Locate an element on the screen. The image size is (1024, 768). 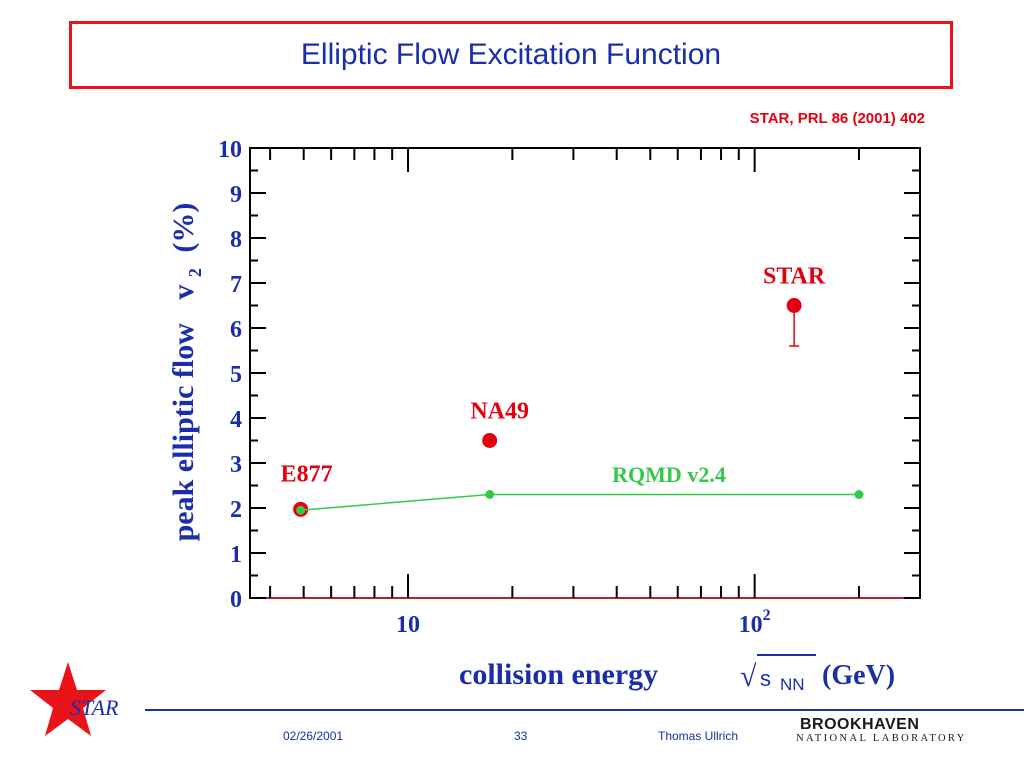
series-label-na49: NA49 is located at coordinates (499, 412).